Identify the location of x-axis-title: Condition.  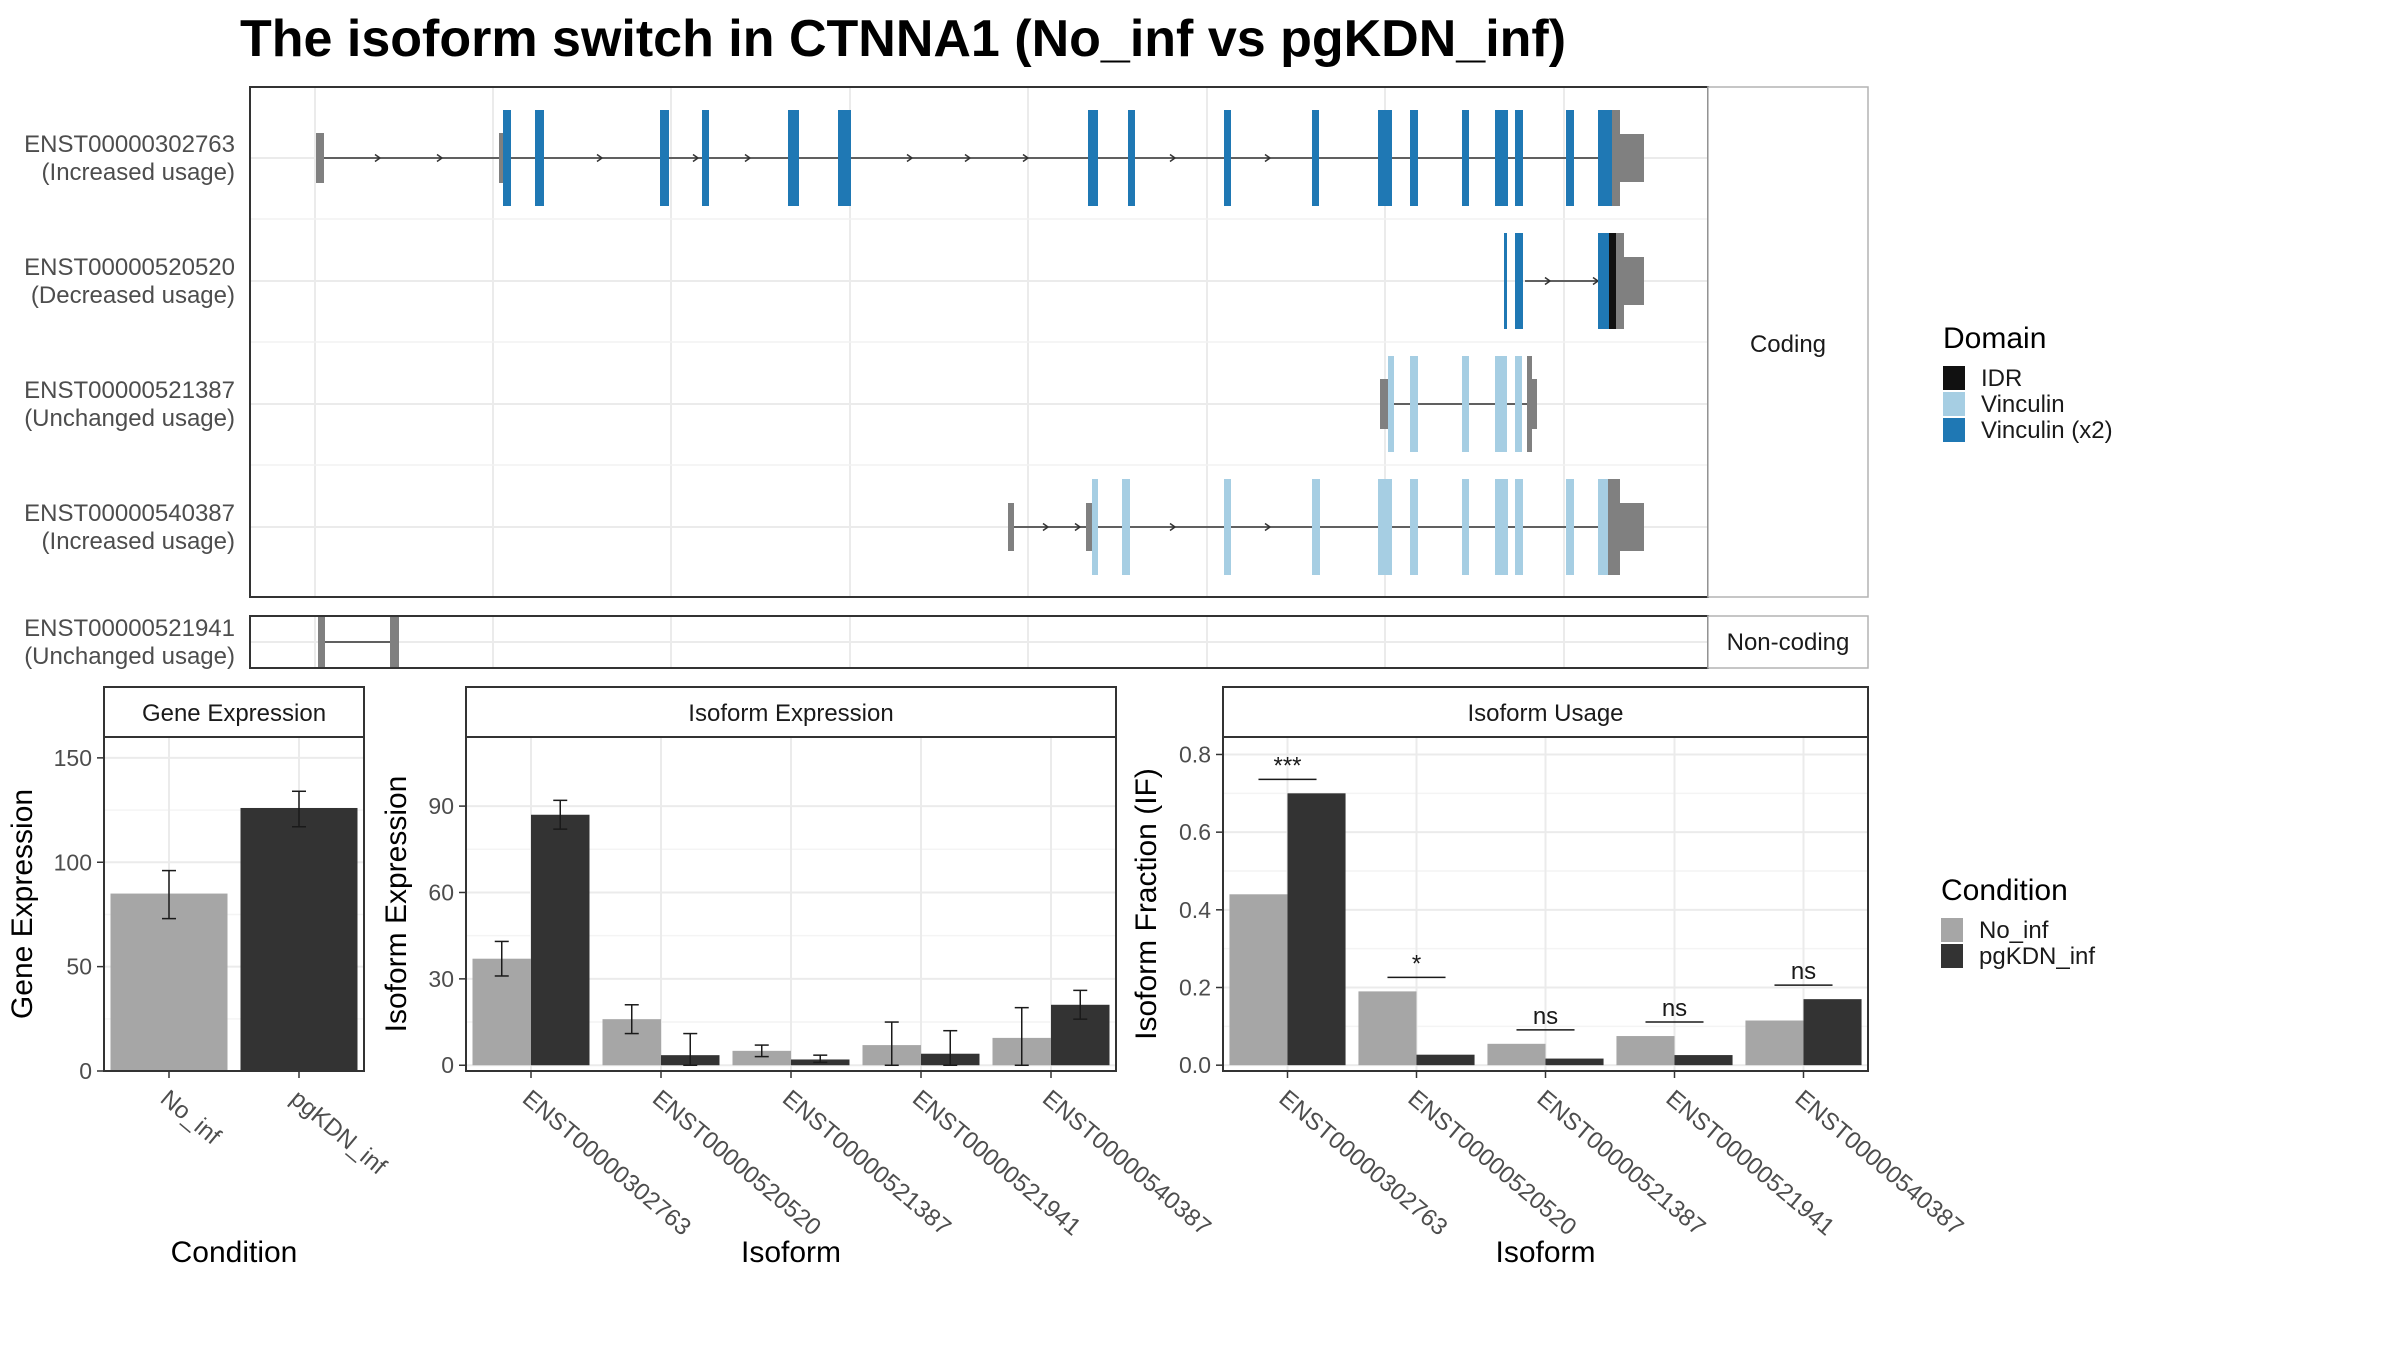
(234, 1252).